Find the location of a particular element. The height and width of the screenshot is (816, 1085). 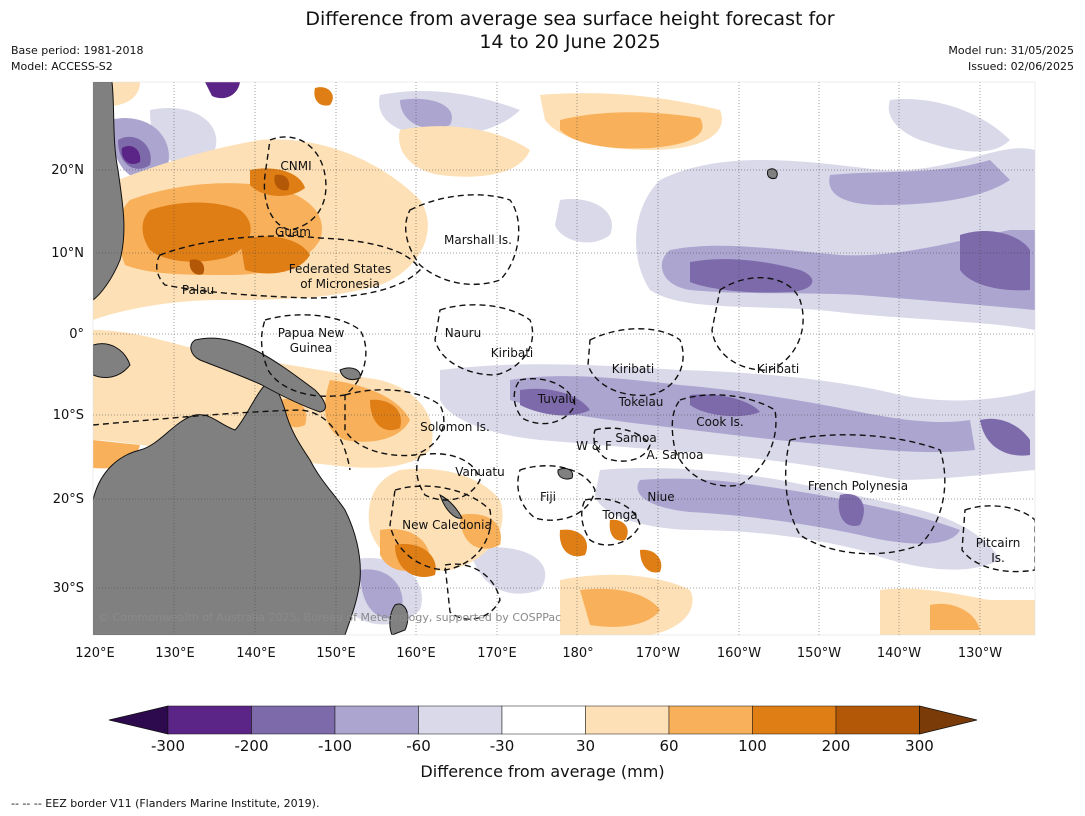

meta-left: Base period: 1981-2018 Model: ACCESS-S2 is located at coordinates (77, 59).